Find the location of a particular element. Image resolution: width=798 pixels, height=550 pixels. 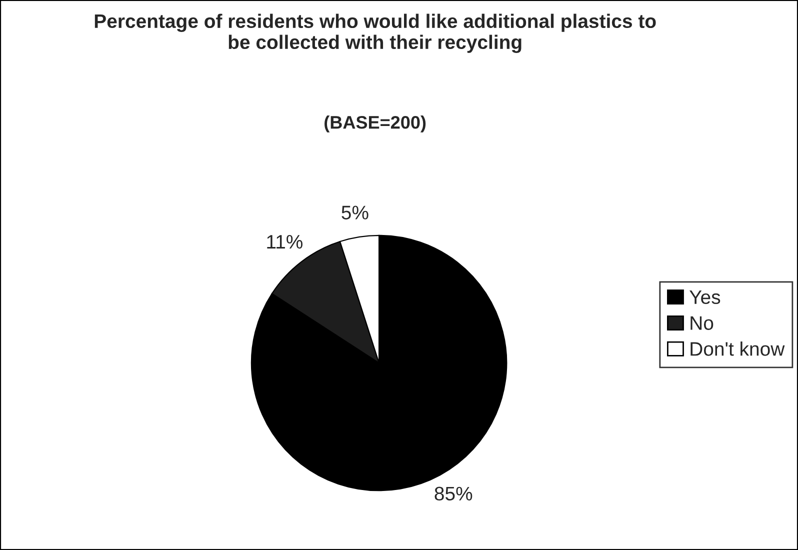

data-label: 5% is located at coordinates (355, 213).